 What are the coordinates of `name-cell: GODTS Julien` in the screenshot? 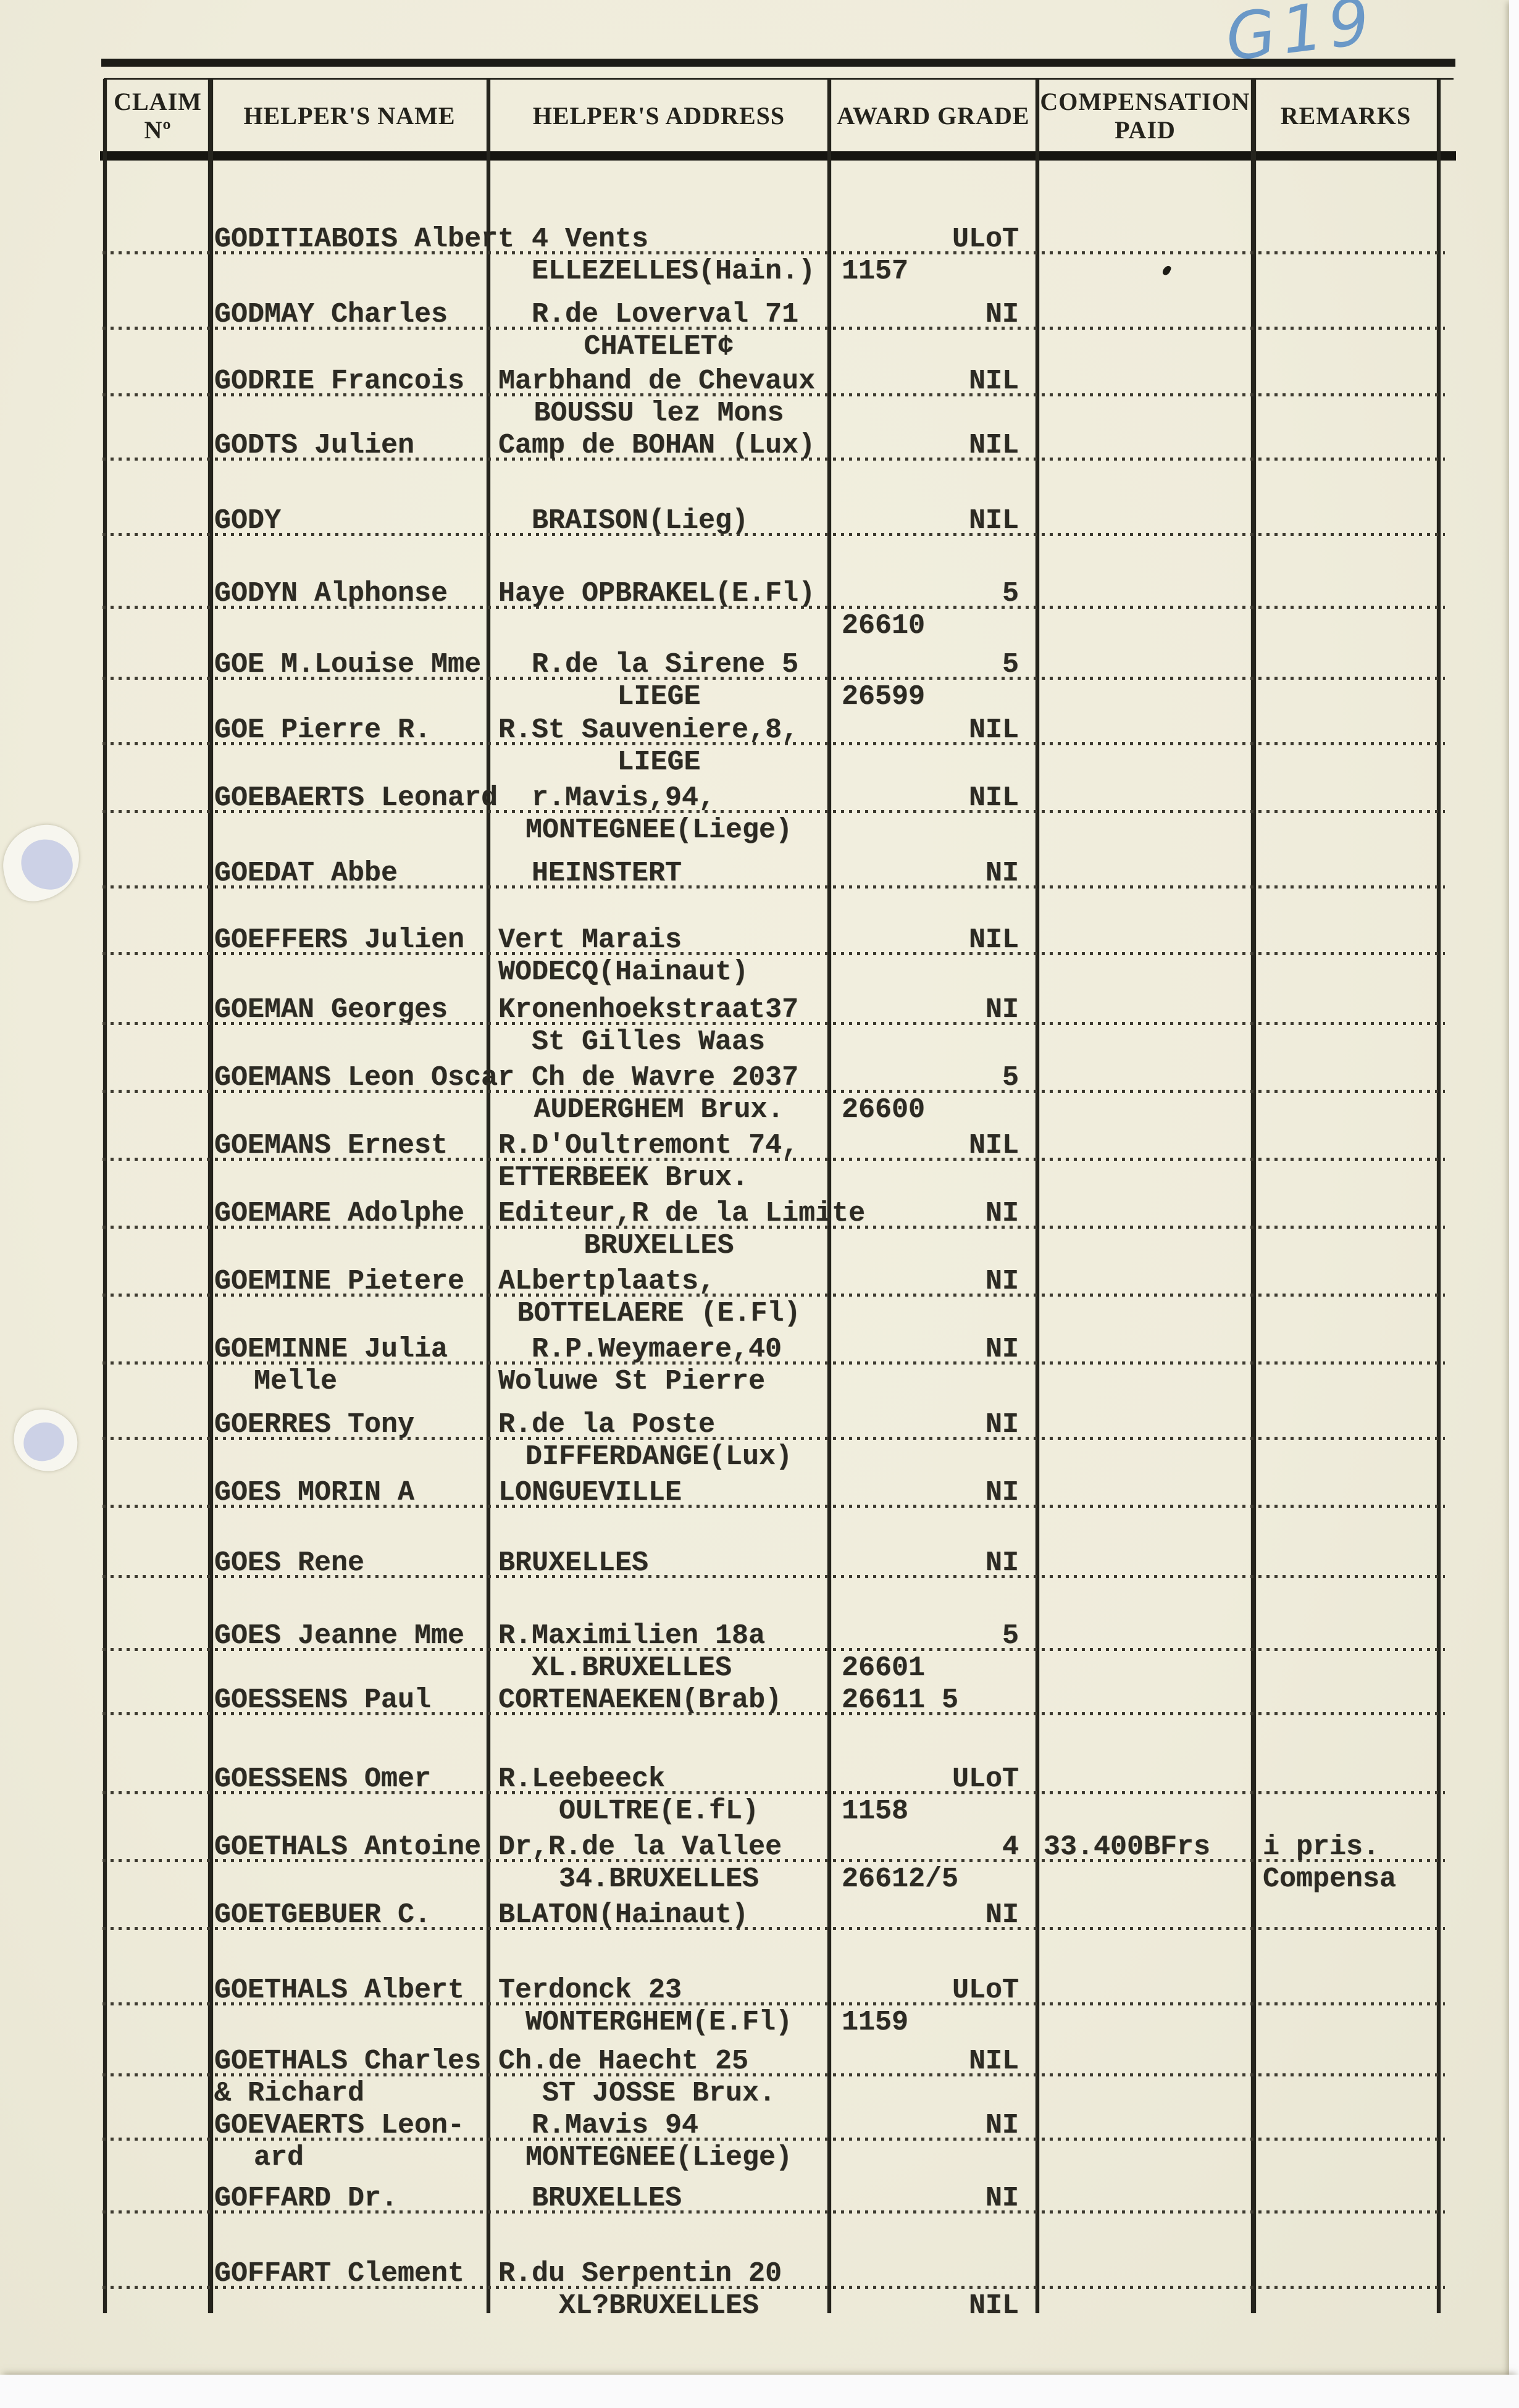 It's located at (349, 446).